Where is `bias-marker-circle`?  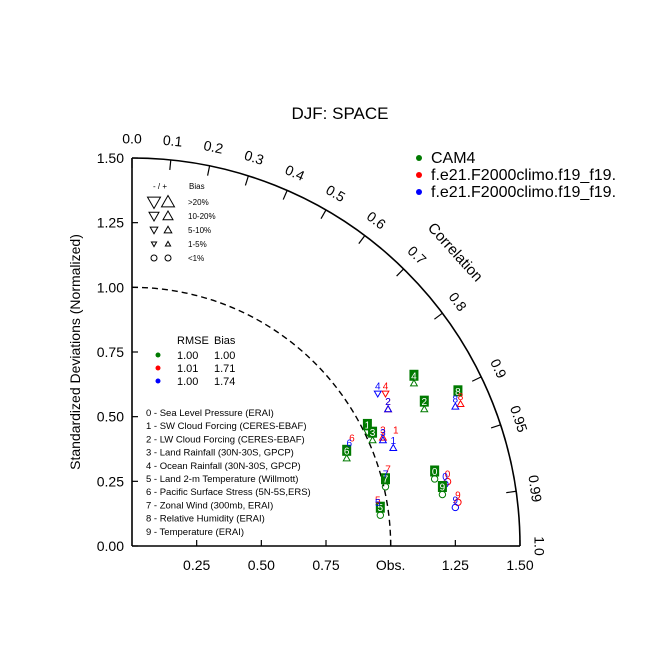
bias-marker-circle is located at coordinates (455, 507).